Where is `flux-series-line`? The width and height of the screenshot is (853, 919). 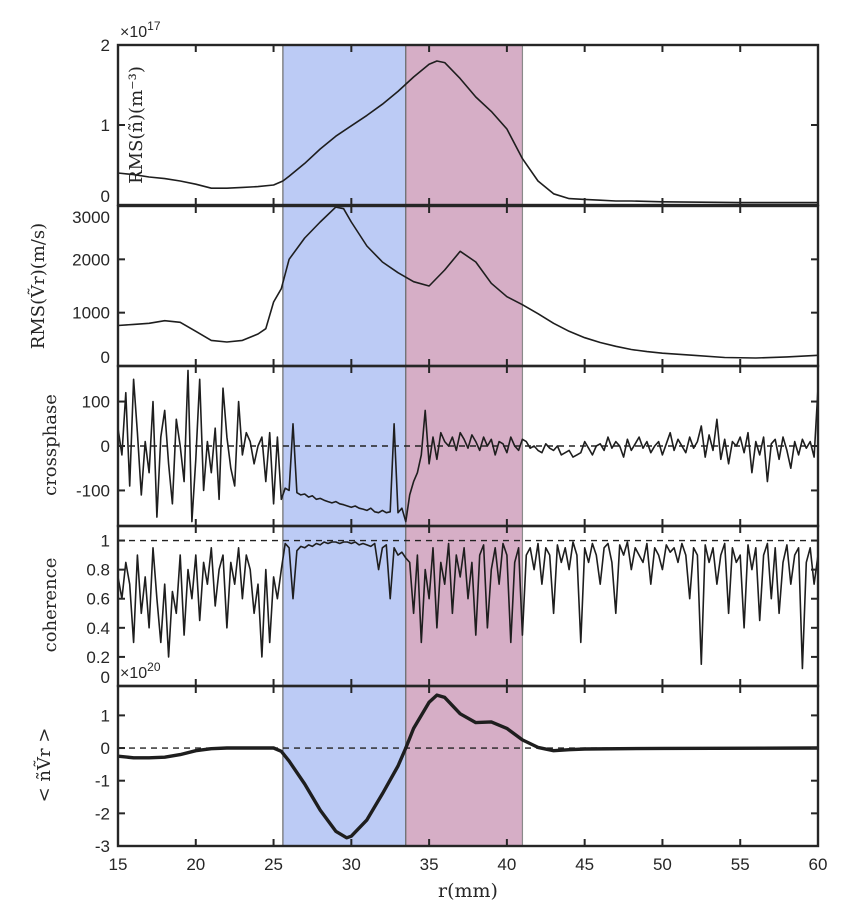
flux-series-line is located at coordinates (468, 766).